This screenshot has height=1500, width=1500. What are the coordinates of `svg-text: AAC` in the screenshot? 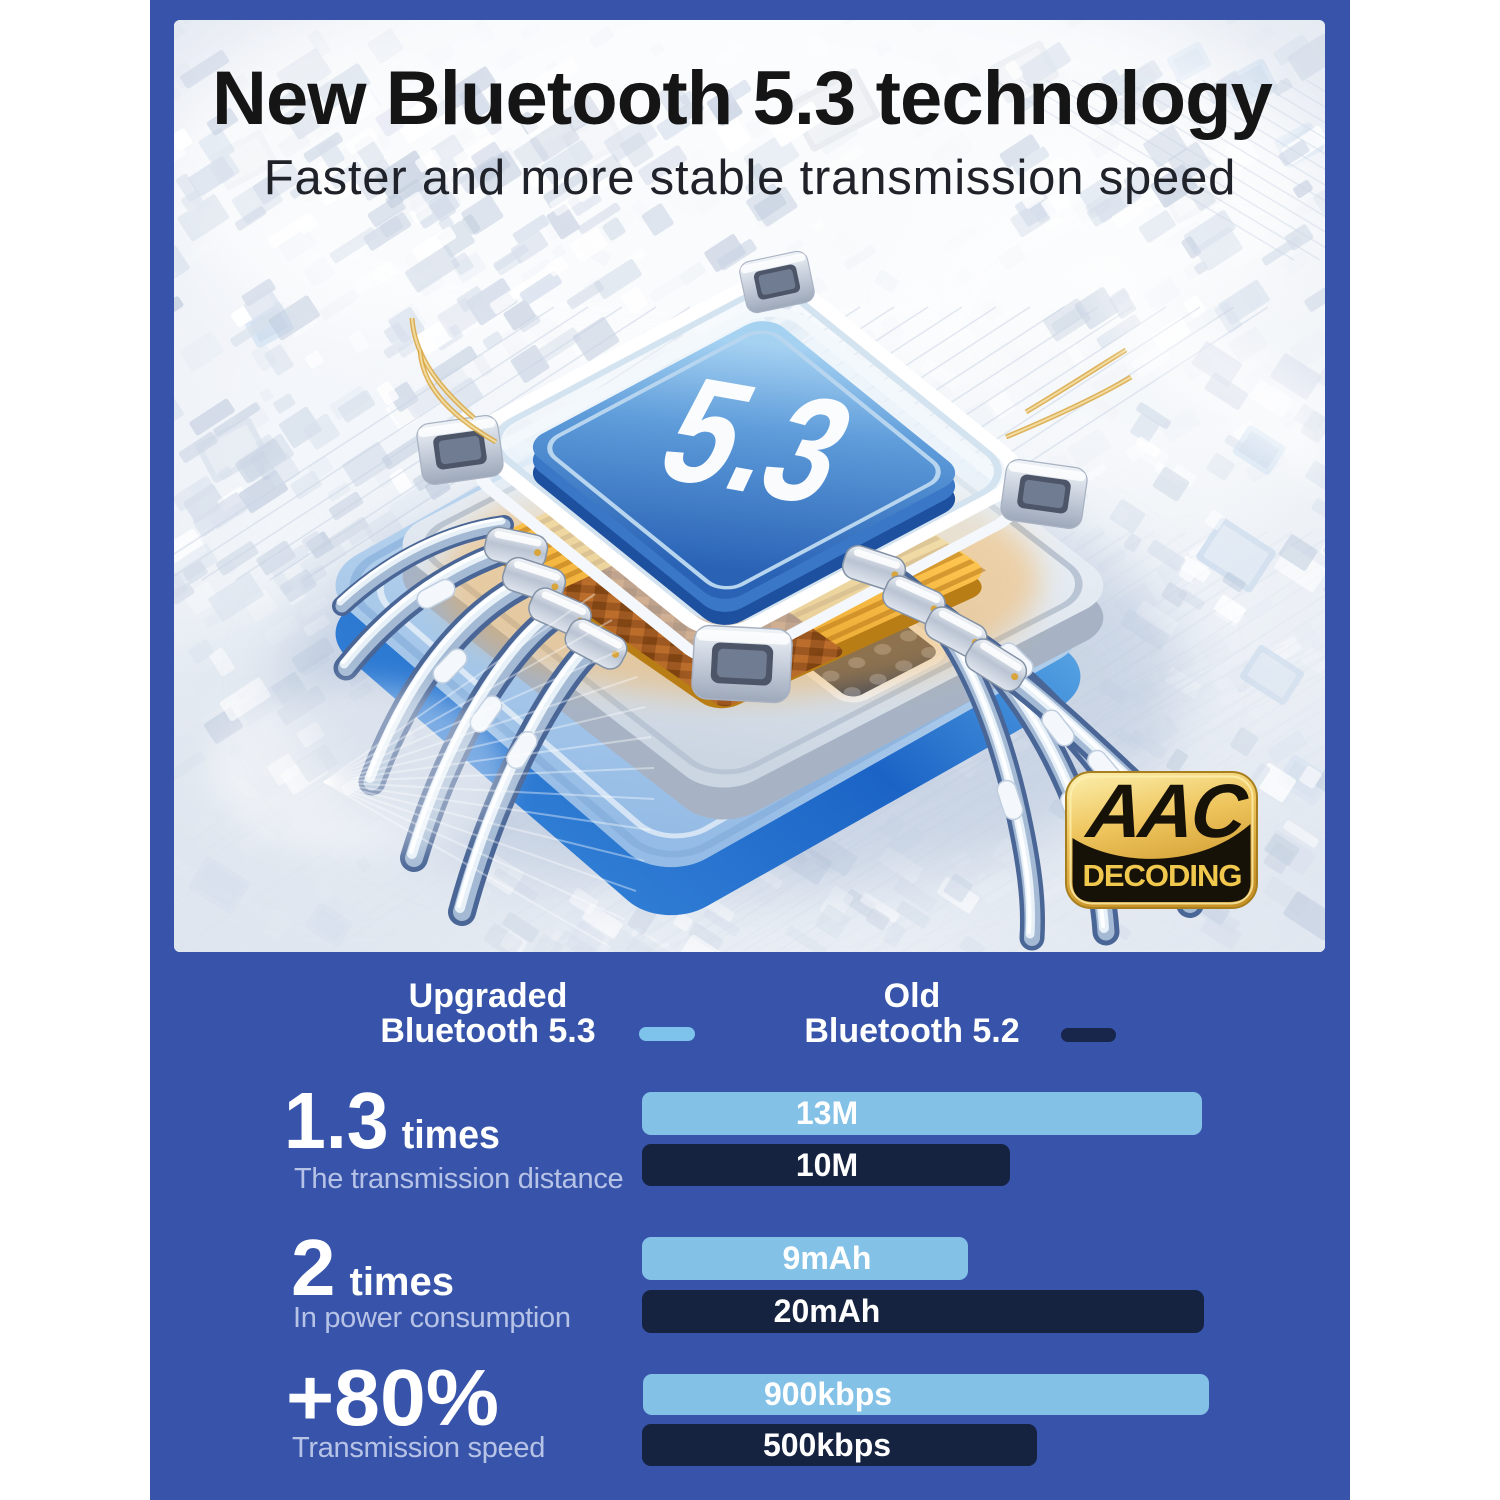 It's located at (1166, 811).